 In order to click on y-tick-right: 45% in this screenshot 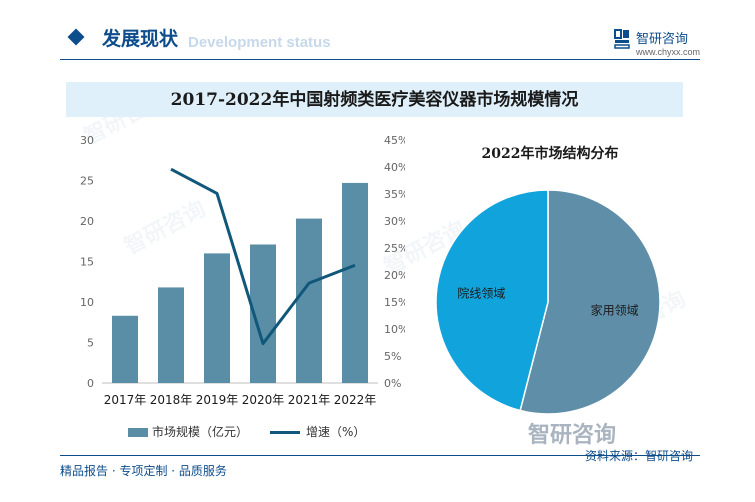, I will do `click(394, 140)`.